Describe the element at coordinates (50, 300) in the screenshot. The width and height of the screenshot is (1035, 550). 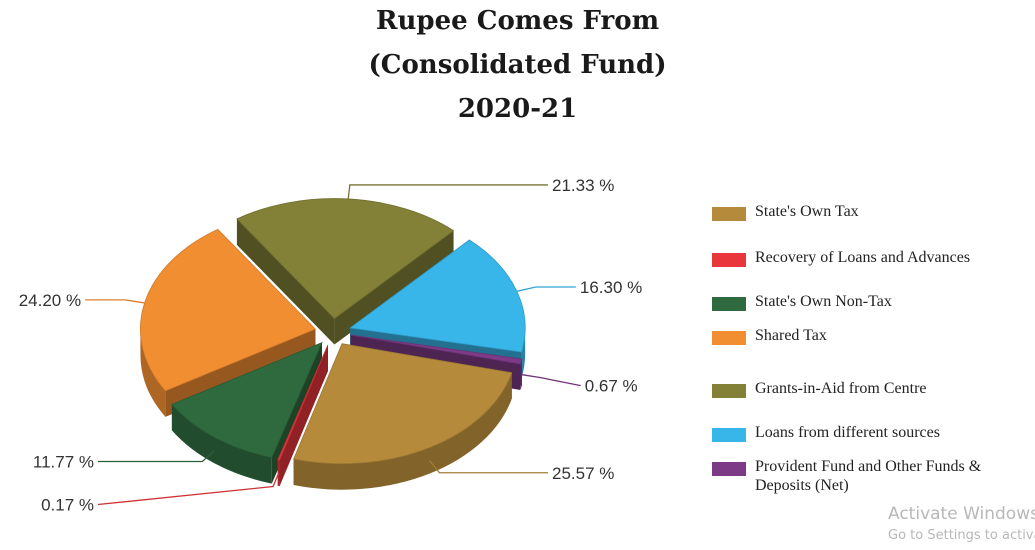
I see `data-label-3: 24.20 %` at that location.